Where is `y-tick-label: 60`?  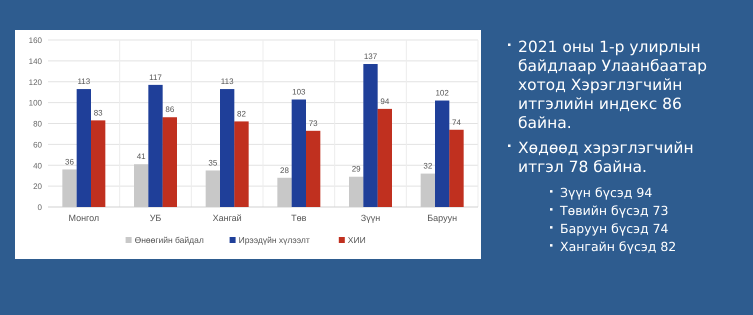 y-tick-label: 60 is located at coordinates (38, 145).